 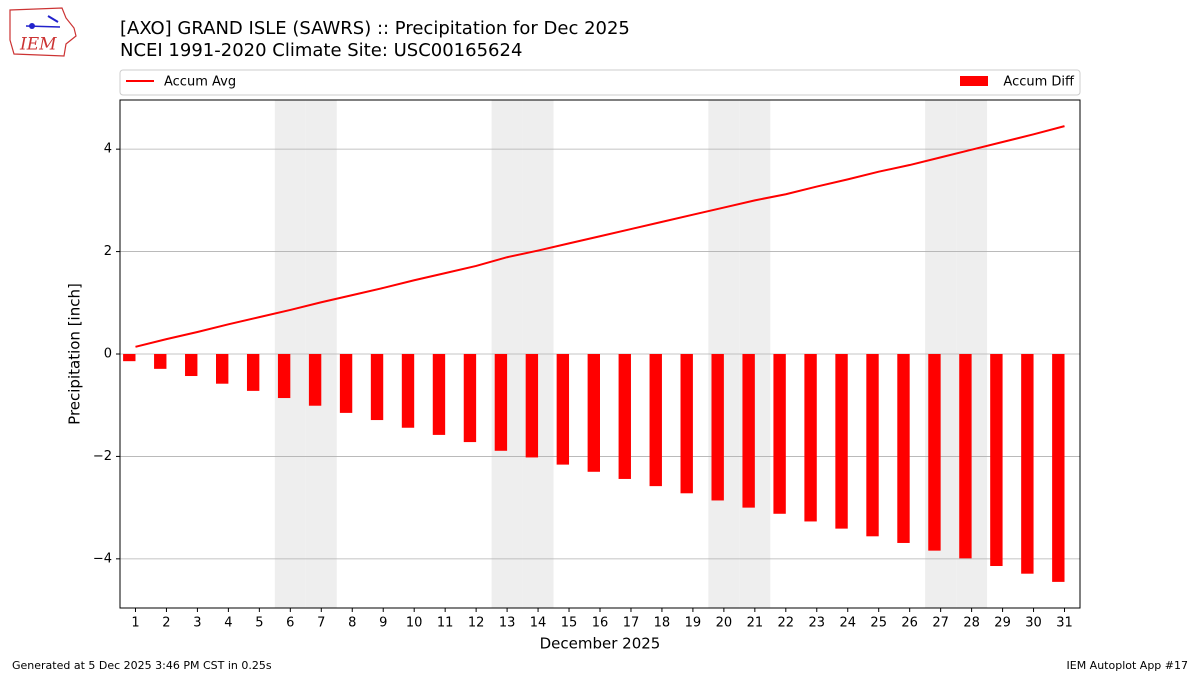 I want to click on x-tick-label: 30, so click(x=1033, y=623).